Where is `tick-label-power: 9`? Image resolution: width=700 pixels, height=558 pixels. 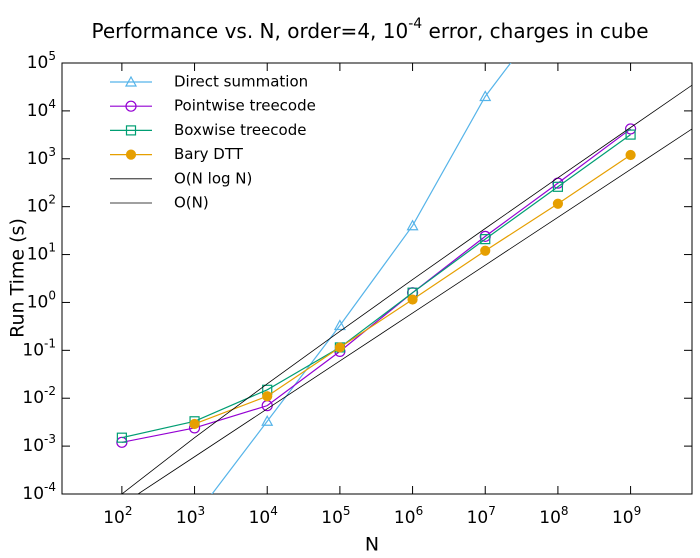 tick-label-power: 9 is located at coordinates (638, 511).